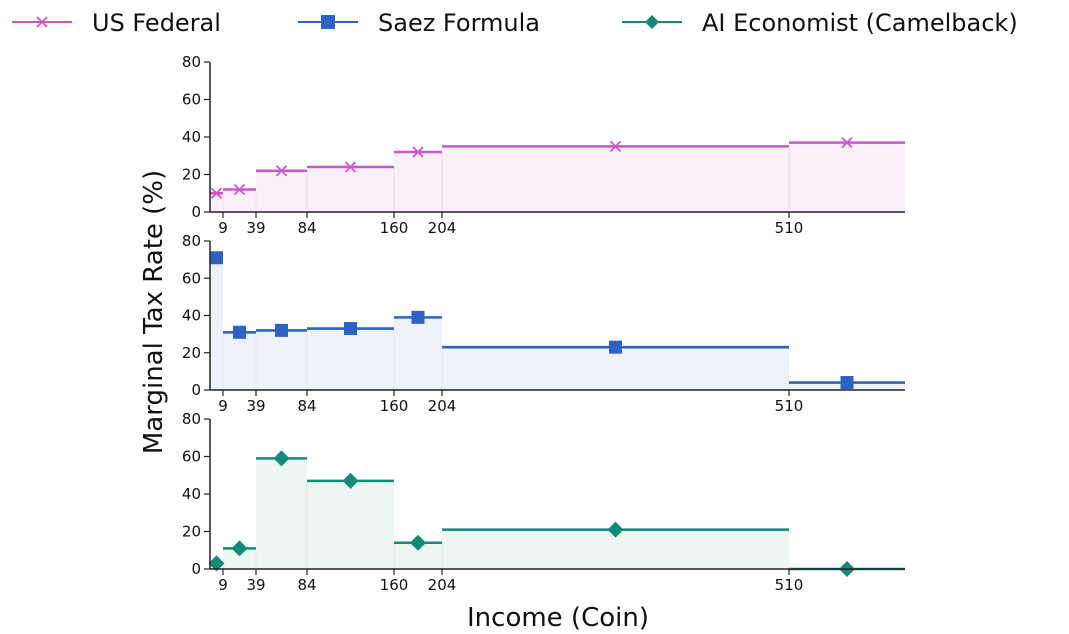  Describe the element at coordinates (191, 137) in the screenshot. I see `y-tick-label-1-2: 40` at that location.